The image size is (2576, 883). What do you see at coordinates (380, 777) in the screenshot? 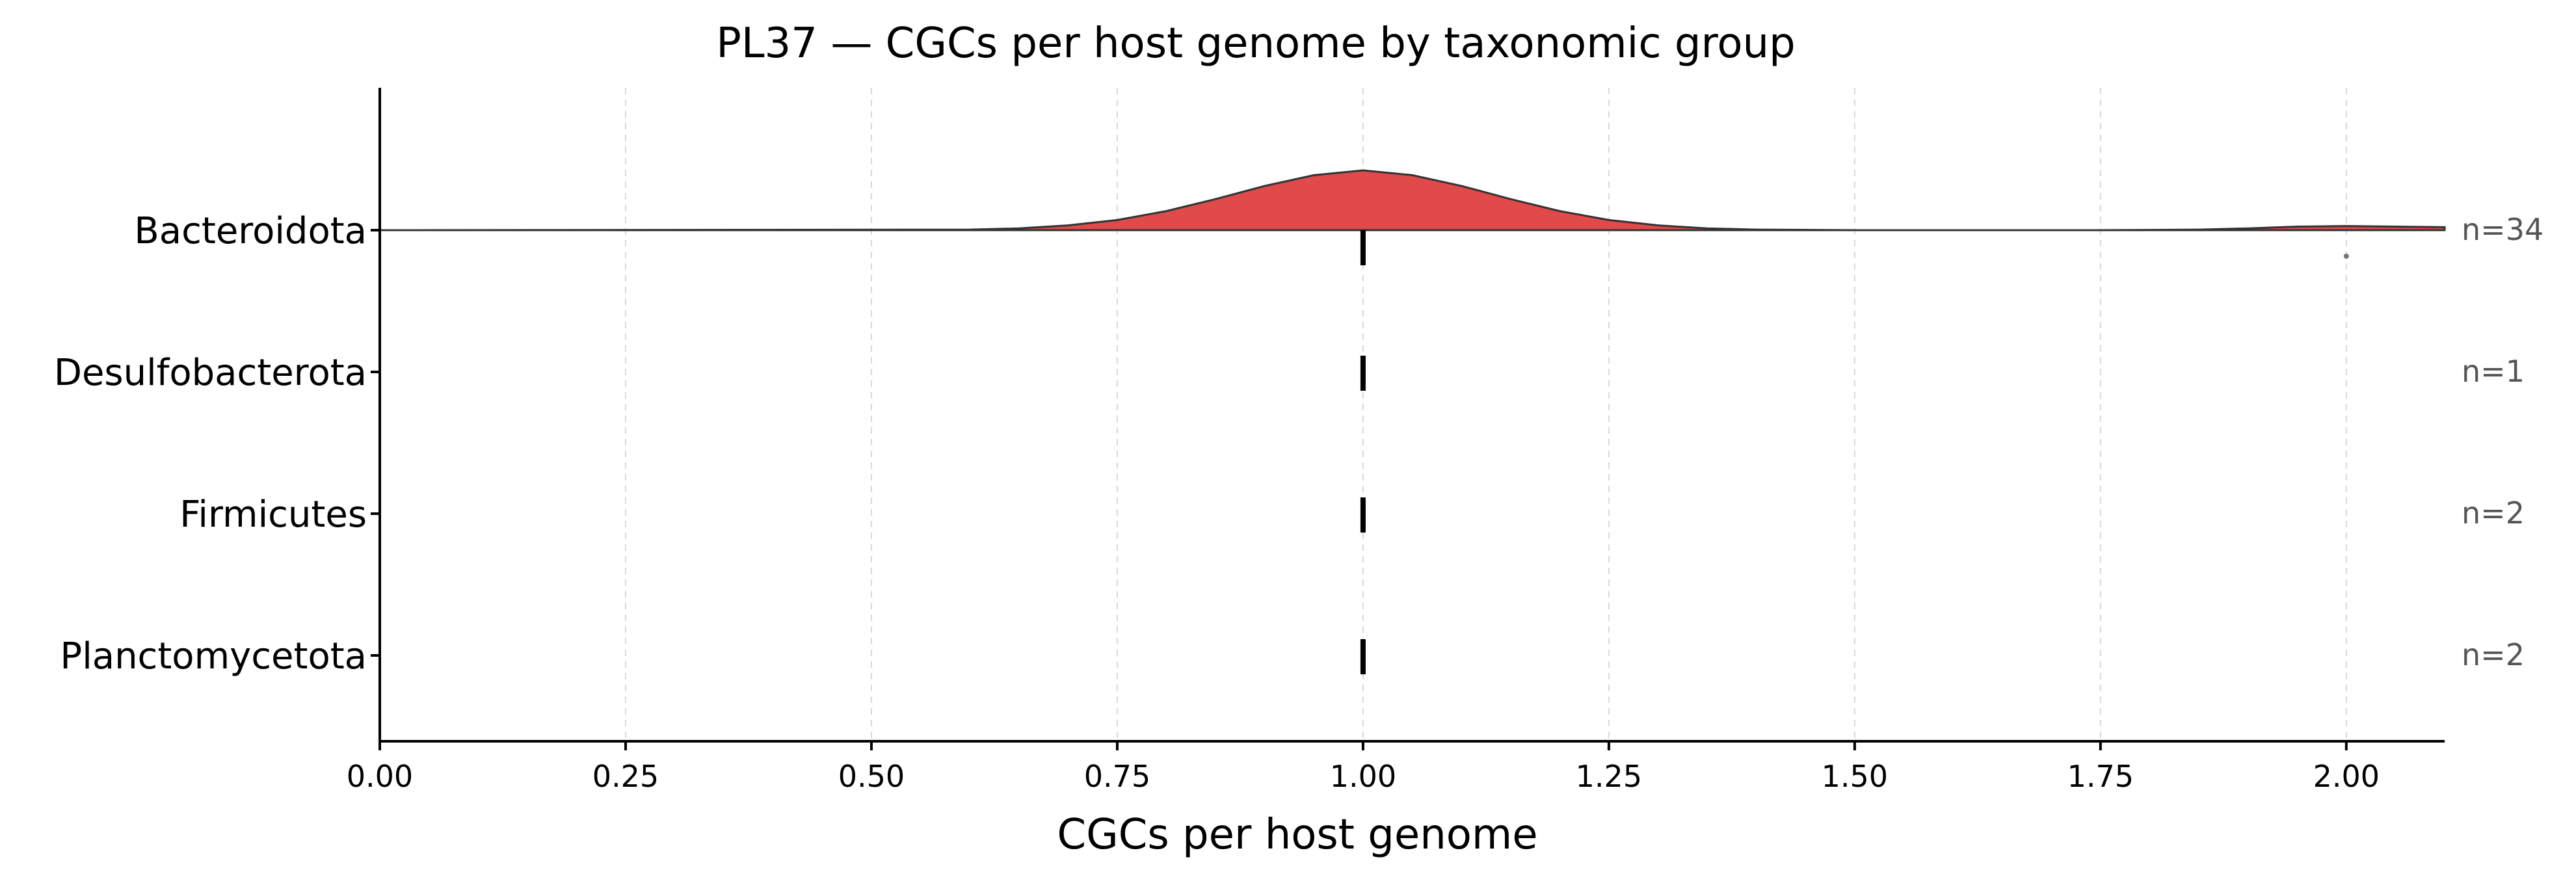
I see `x-tick-label: 0.00` at bounding box center [380, 777].